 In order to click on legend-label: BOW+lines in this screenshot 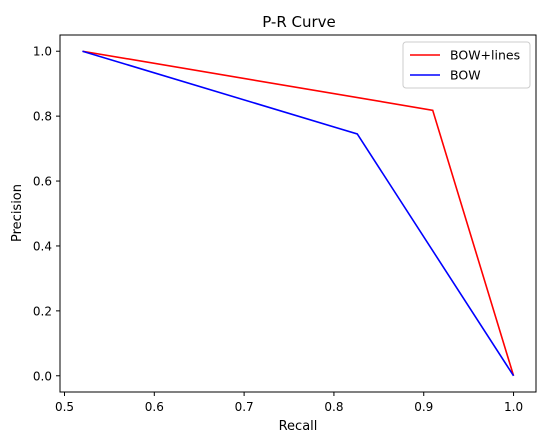, I will do `click(485, 55)`.